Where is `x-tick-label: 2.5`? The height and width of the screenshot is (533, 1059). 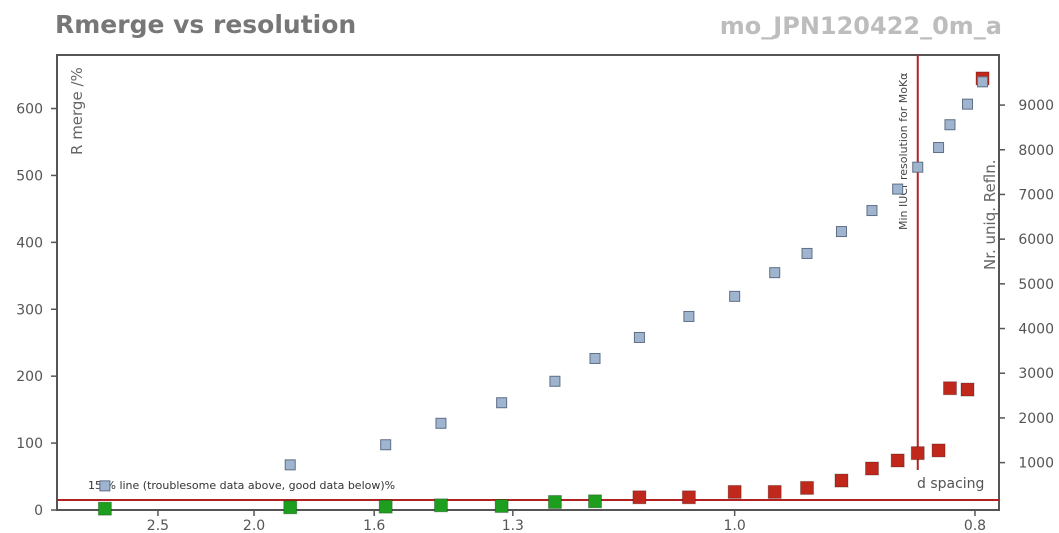
x-tick-label: 2.5 is located at coordinates (158, 525).